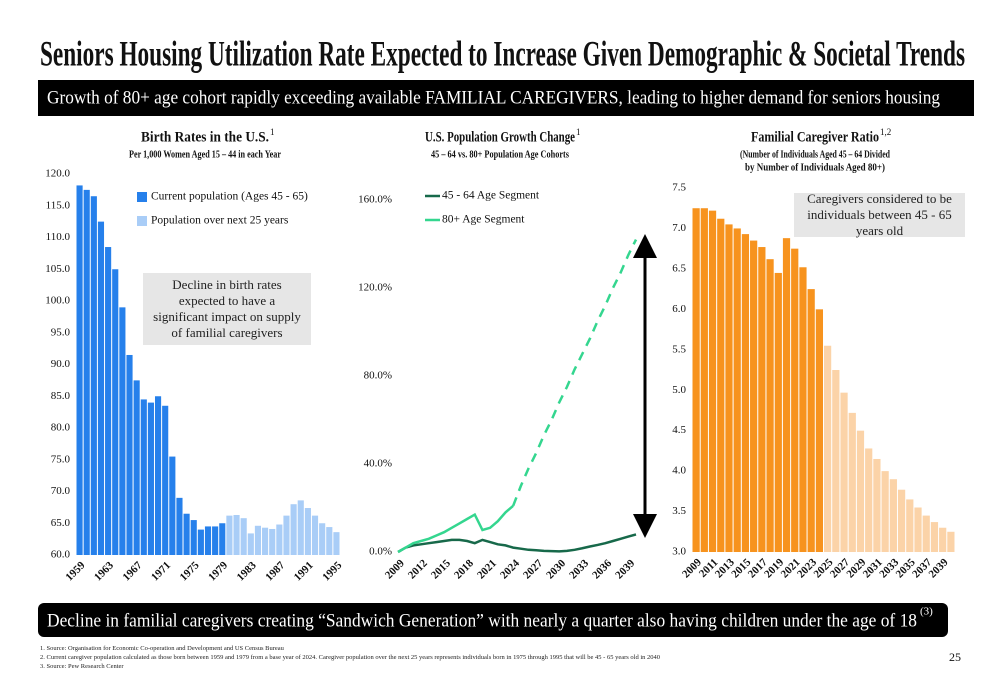 The image size is (1000, 685). I want to click on x-tick-label: 2012, so click(418, 569).